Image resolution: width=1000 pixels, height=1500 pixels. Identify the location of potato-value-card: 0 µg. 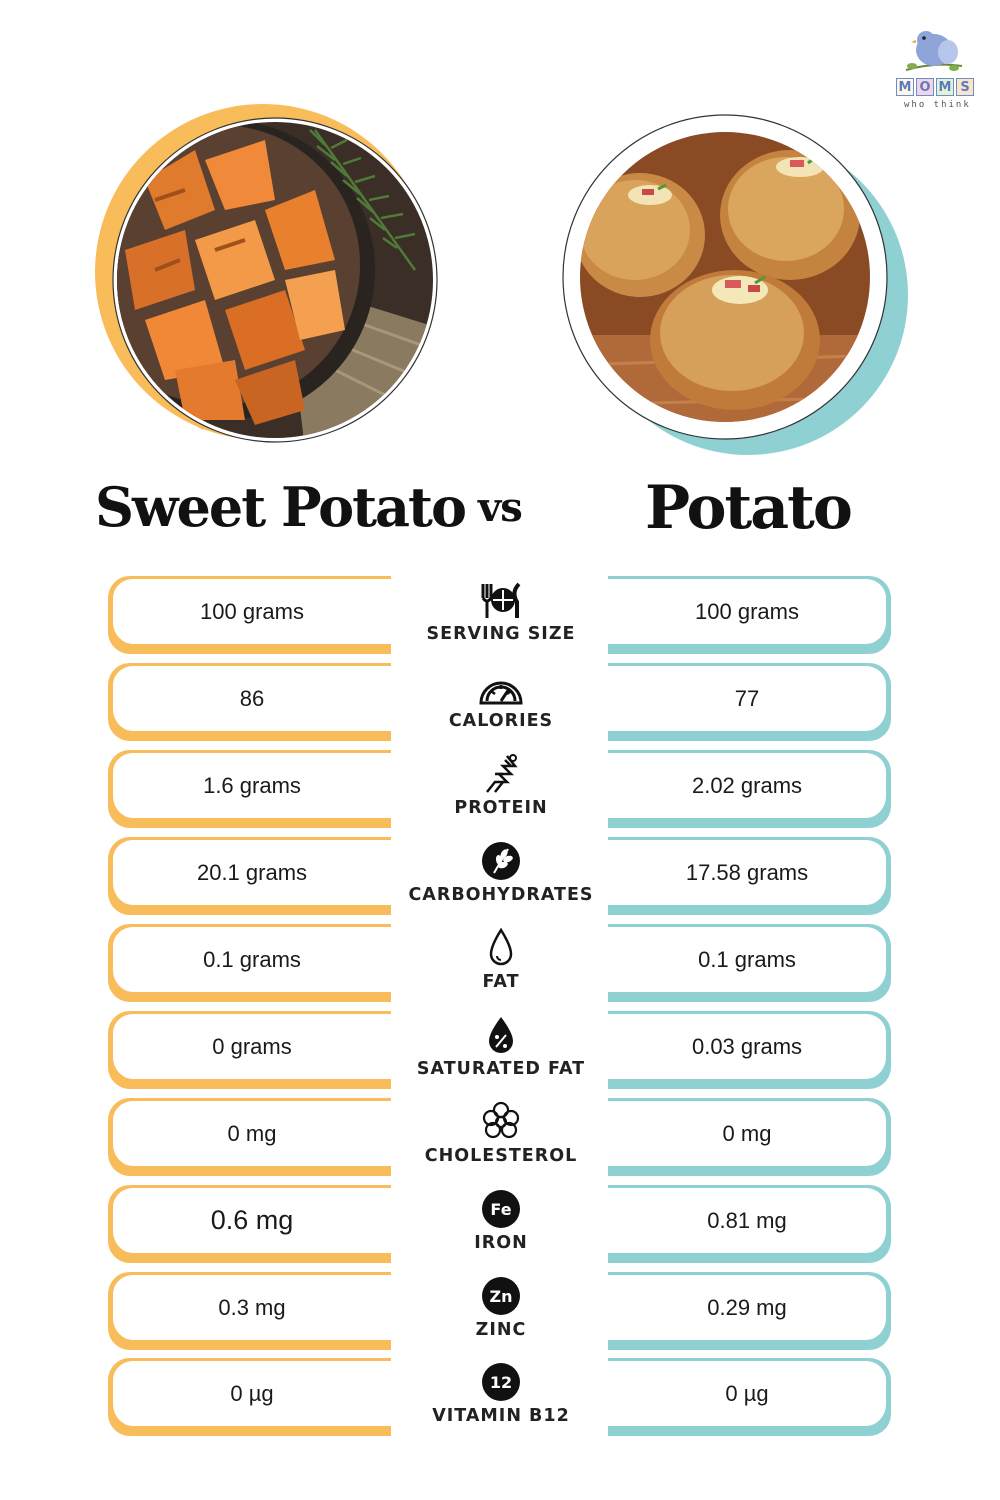
(749, 1397).